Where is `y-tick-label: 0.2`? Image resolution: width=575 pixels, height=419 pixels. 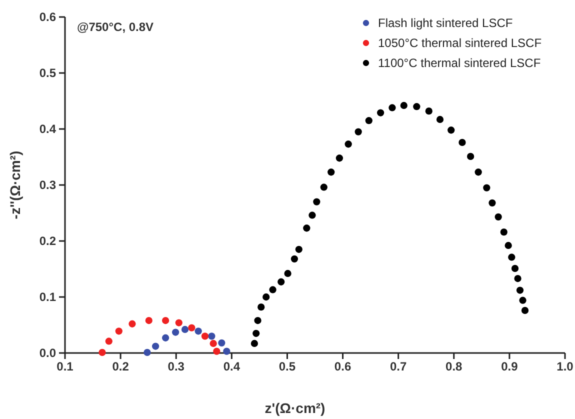
y-tick-label: 0.2 is located at coordinates (47, 241).